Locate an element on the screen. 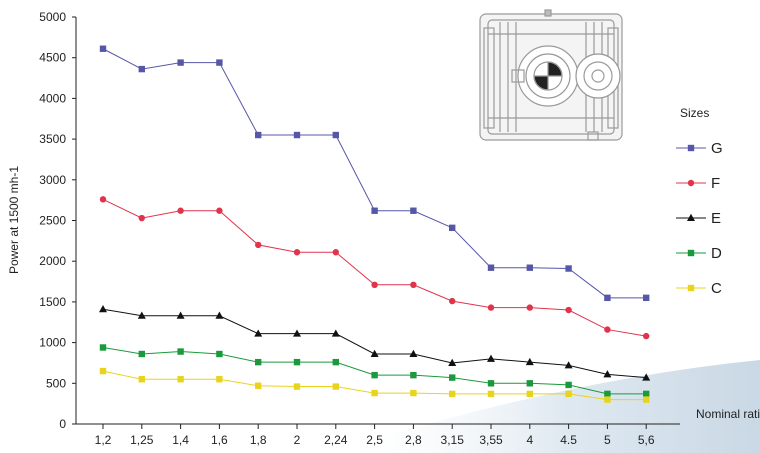 Image resolution: width=760 pixels, height=453 pixels. legend-label-c: C is located at coordinates (716, 288).